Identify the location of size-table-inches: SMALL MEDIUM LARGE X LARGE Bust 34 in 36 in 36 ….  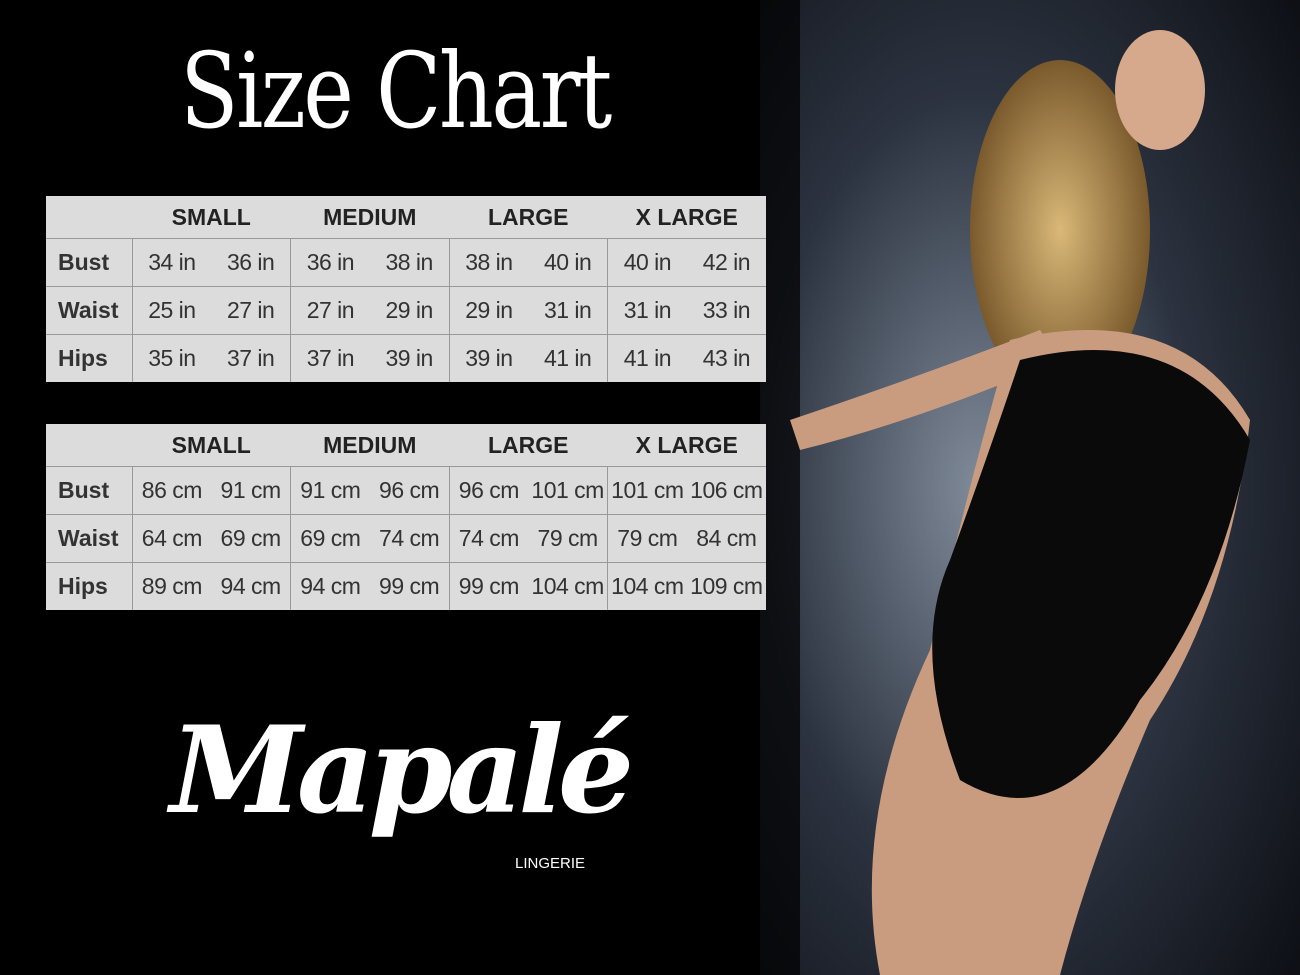
(406, 289).